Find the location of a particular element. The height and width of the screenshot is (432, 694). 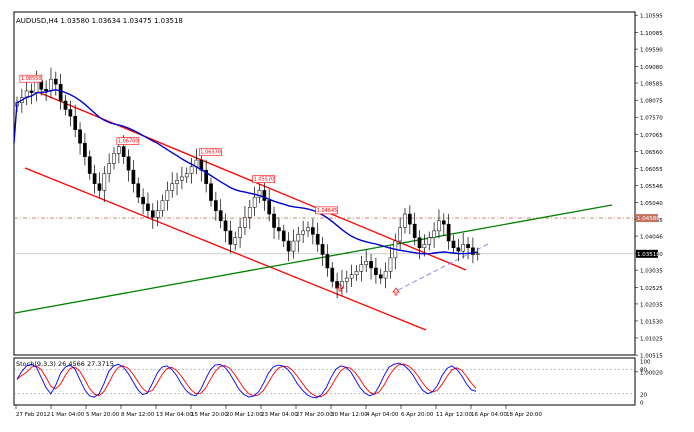

fractal-arrows is located at coordinates (368, 289).